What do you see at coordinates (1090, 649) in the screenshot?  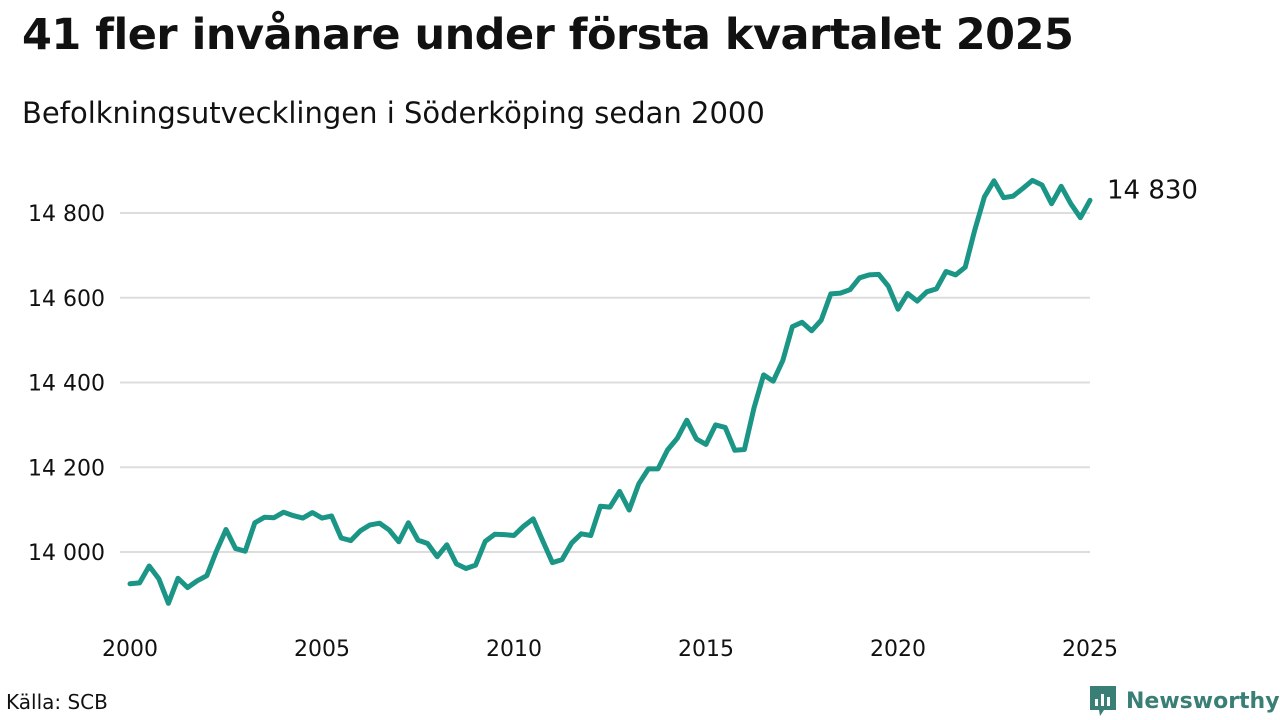 I see `x-tick-label: 2025` at bounding box center [1090, 649].